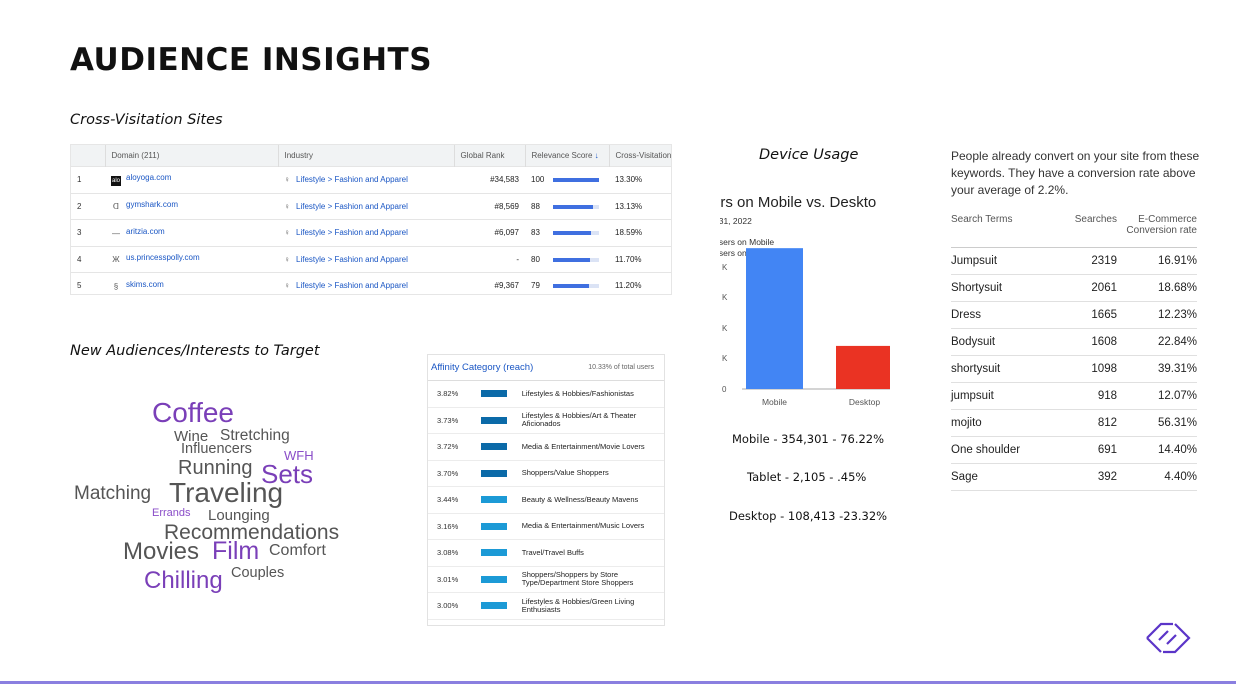 The height and width of the screenshot is (684, 1236). I want to click on table-row: Sage 392 4.40%, so click(1074, 477).